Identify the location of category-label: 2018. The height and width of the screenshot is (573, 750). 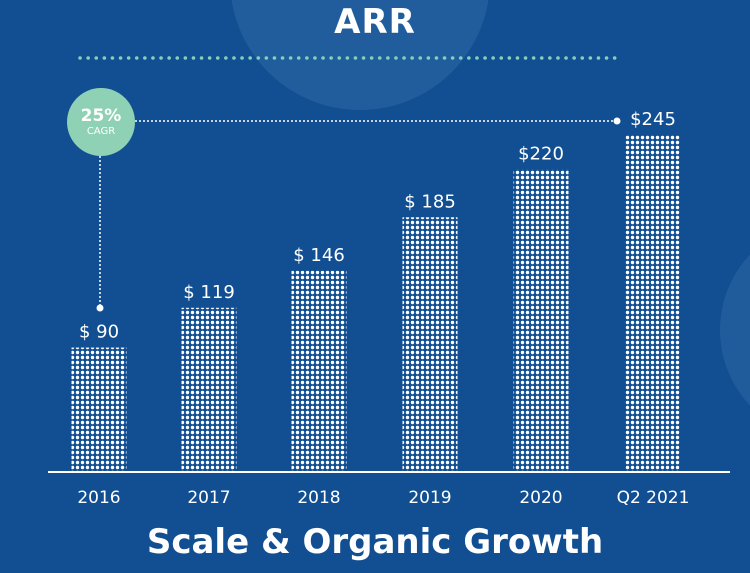
(318, 498).